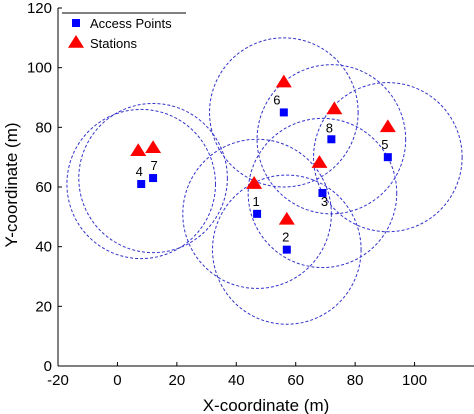 The height and width of the screenshot is (414, 474). What do you see at coordinates (76, 23) in the screenshot?
I see `legend-square-icon` at bounding box center [76, 23].